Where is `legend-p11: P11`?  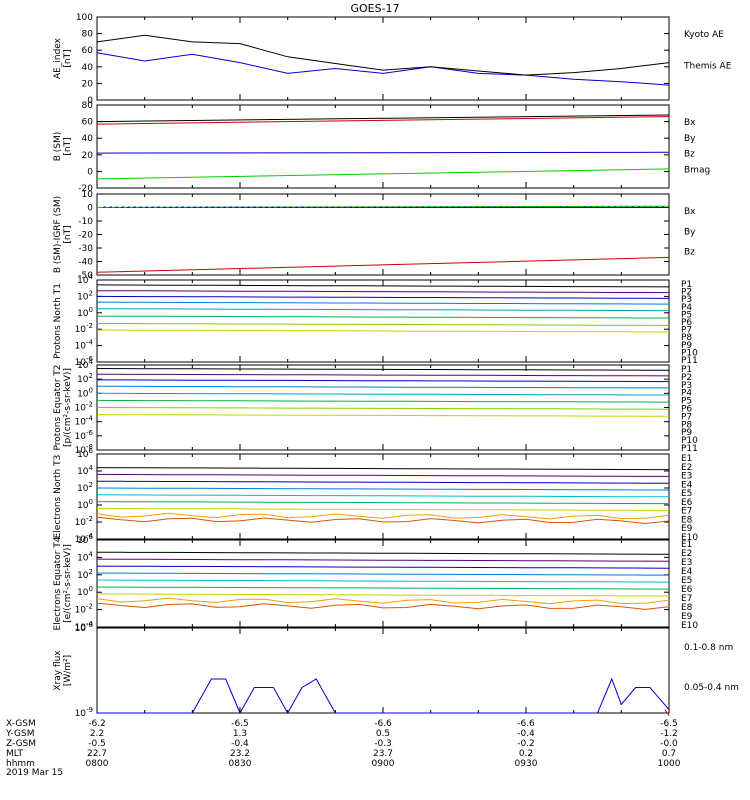
legend-p11: P11 is located at coordinates (689, 361).